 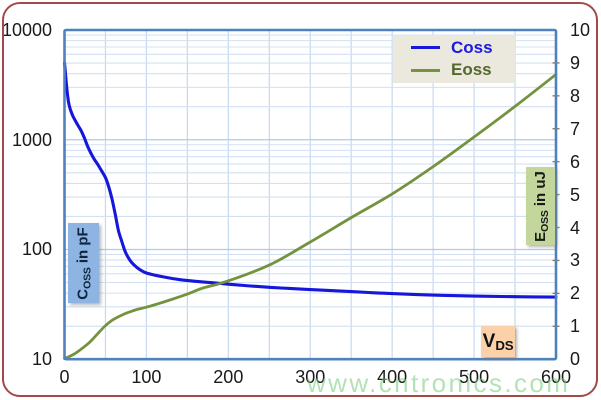 I want to click on y-right-tick-label: 6, so click(x=575, y=161).